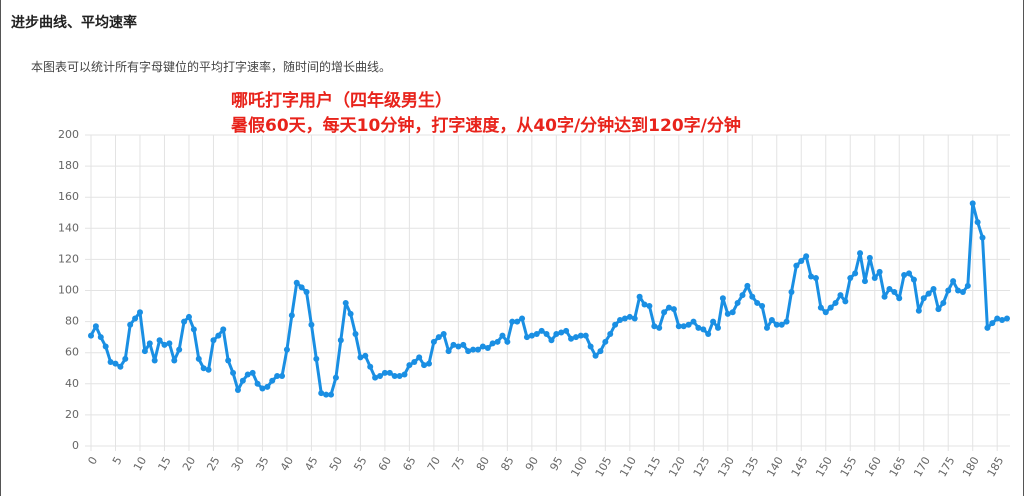  Describe the element at coordinates (68, 196) in the screenshot. I see `y-tick-label: 160` at that location.